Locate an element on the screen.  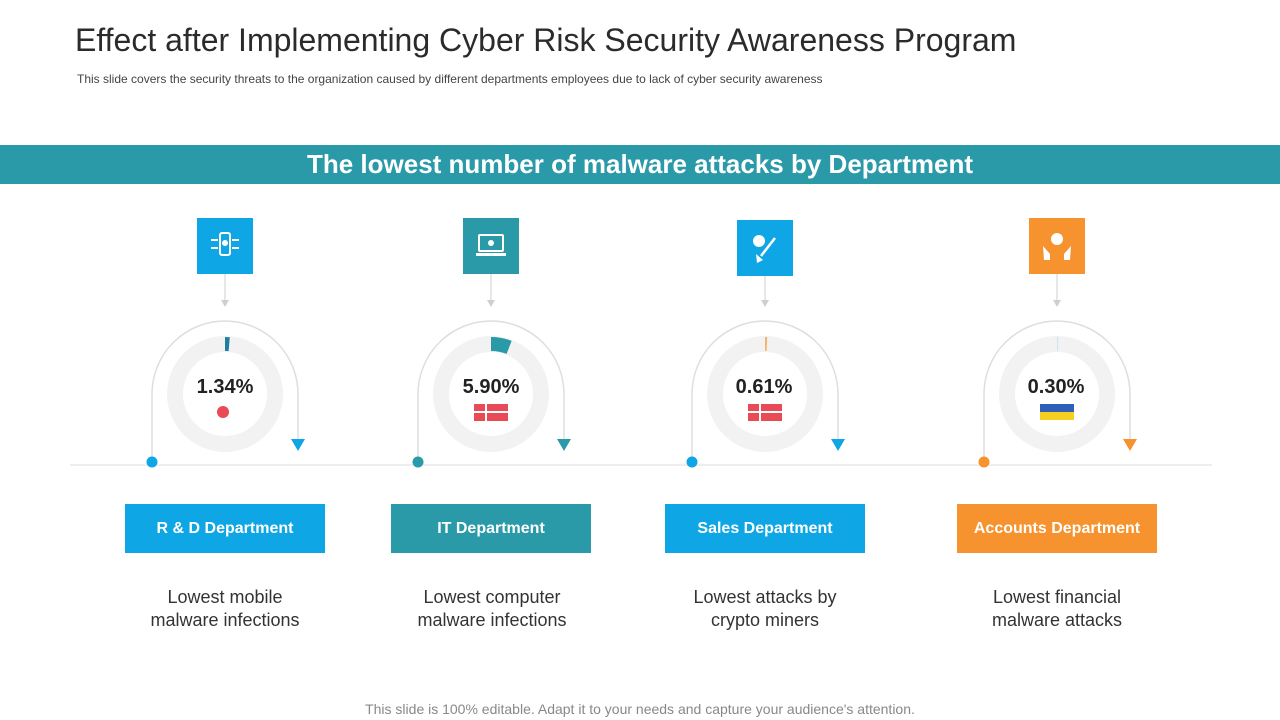
description-line: Lowest computer is located at coordinates (492, 597).